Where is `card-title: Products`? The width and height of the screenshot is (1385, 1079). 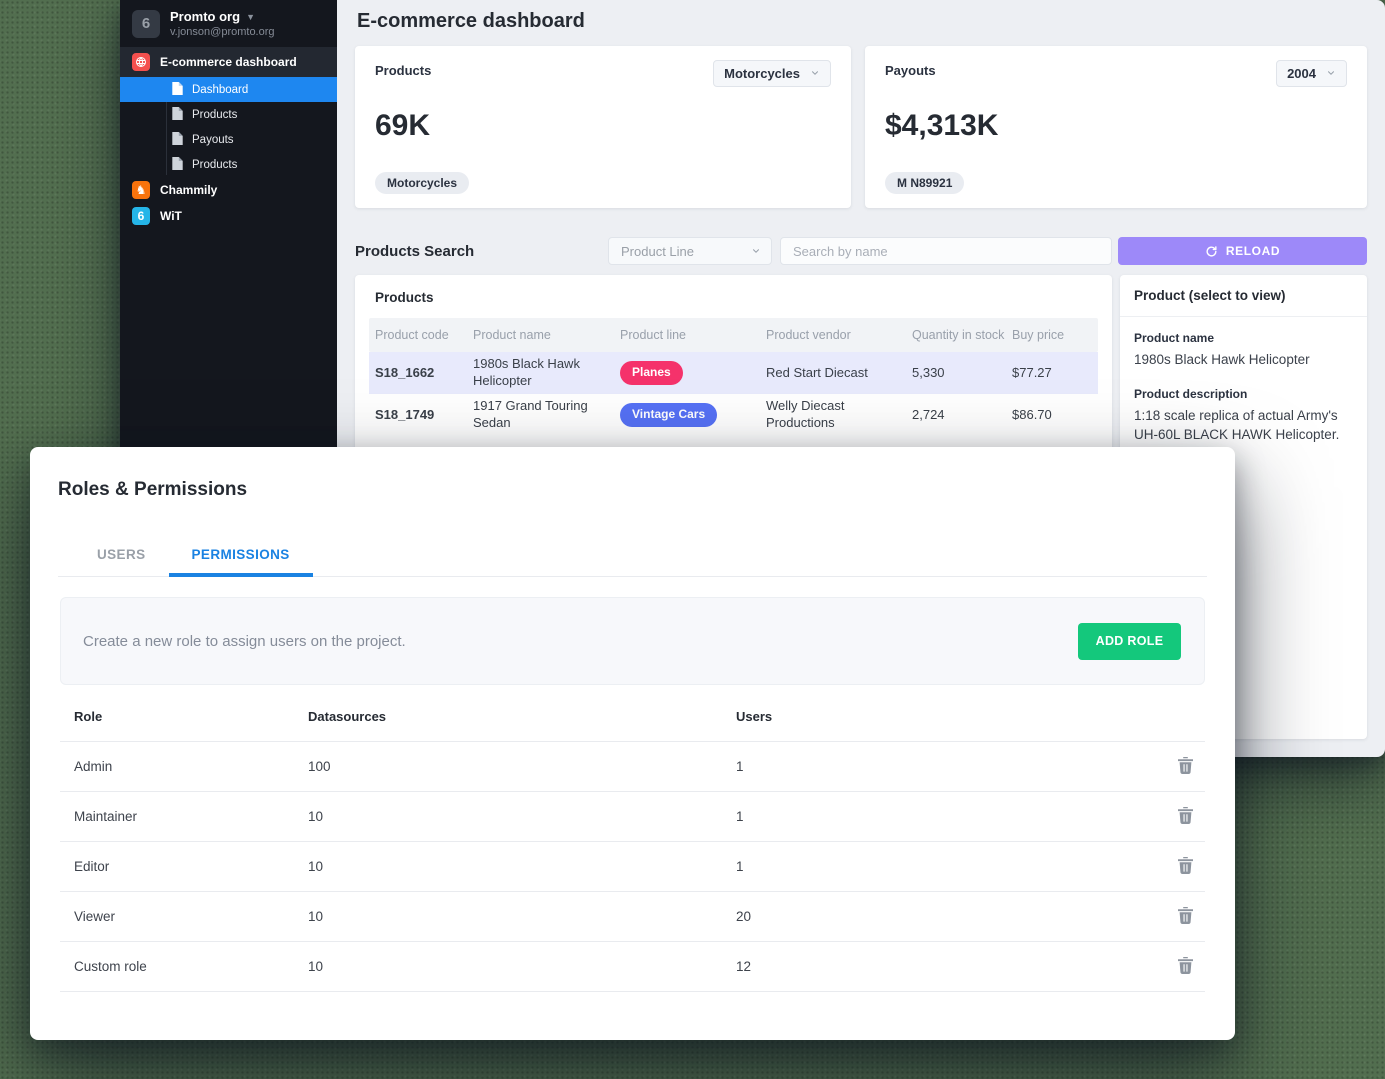 card-title: Products is located at coordinates (403, 70).